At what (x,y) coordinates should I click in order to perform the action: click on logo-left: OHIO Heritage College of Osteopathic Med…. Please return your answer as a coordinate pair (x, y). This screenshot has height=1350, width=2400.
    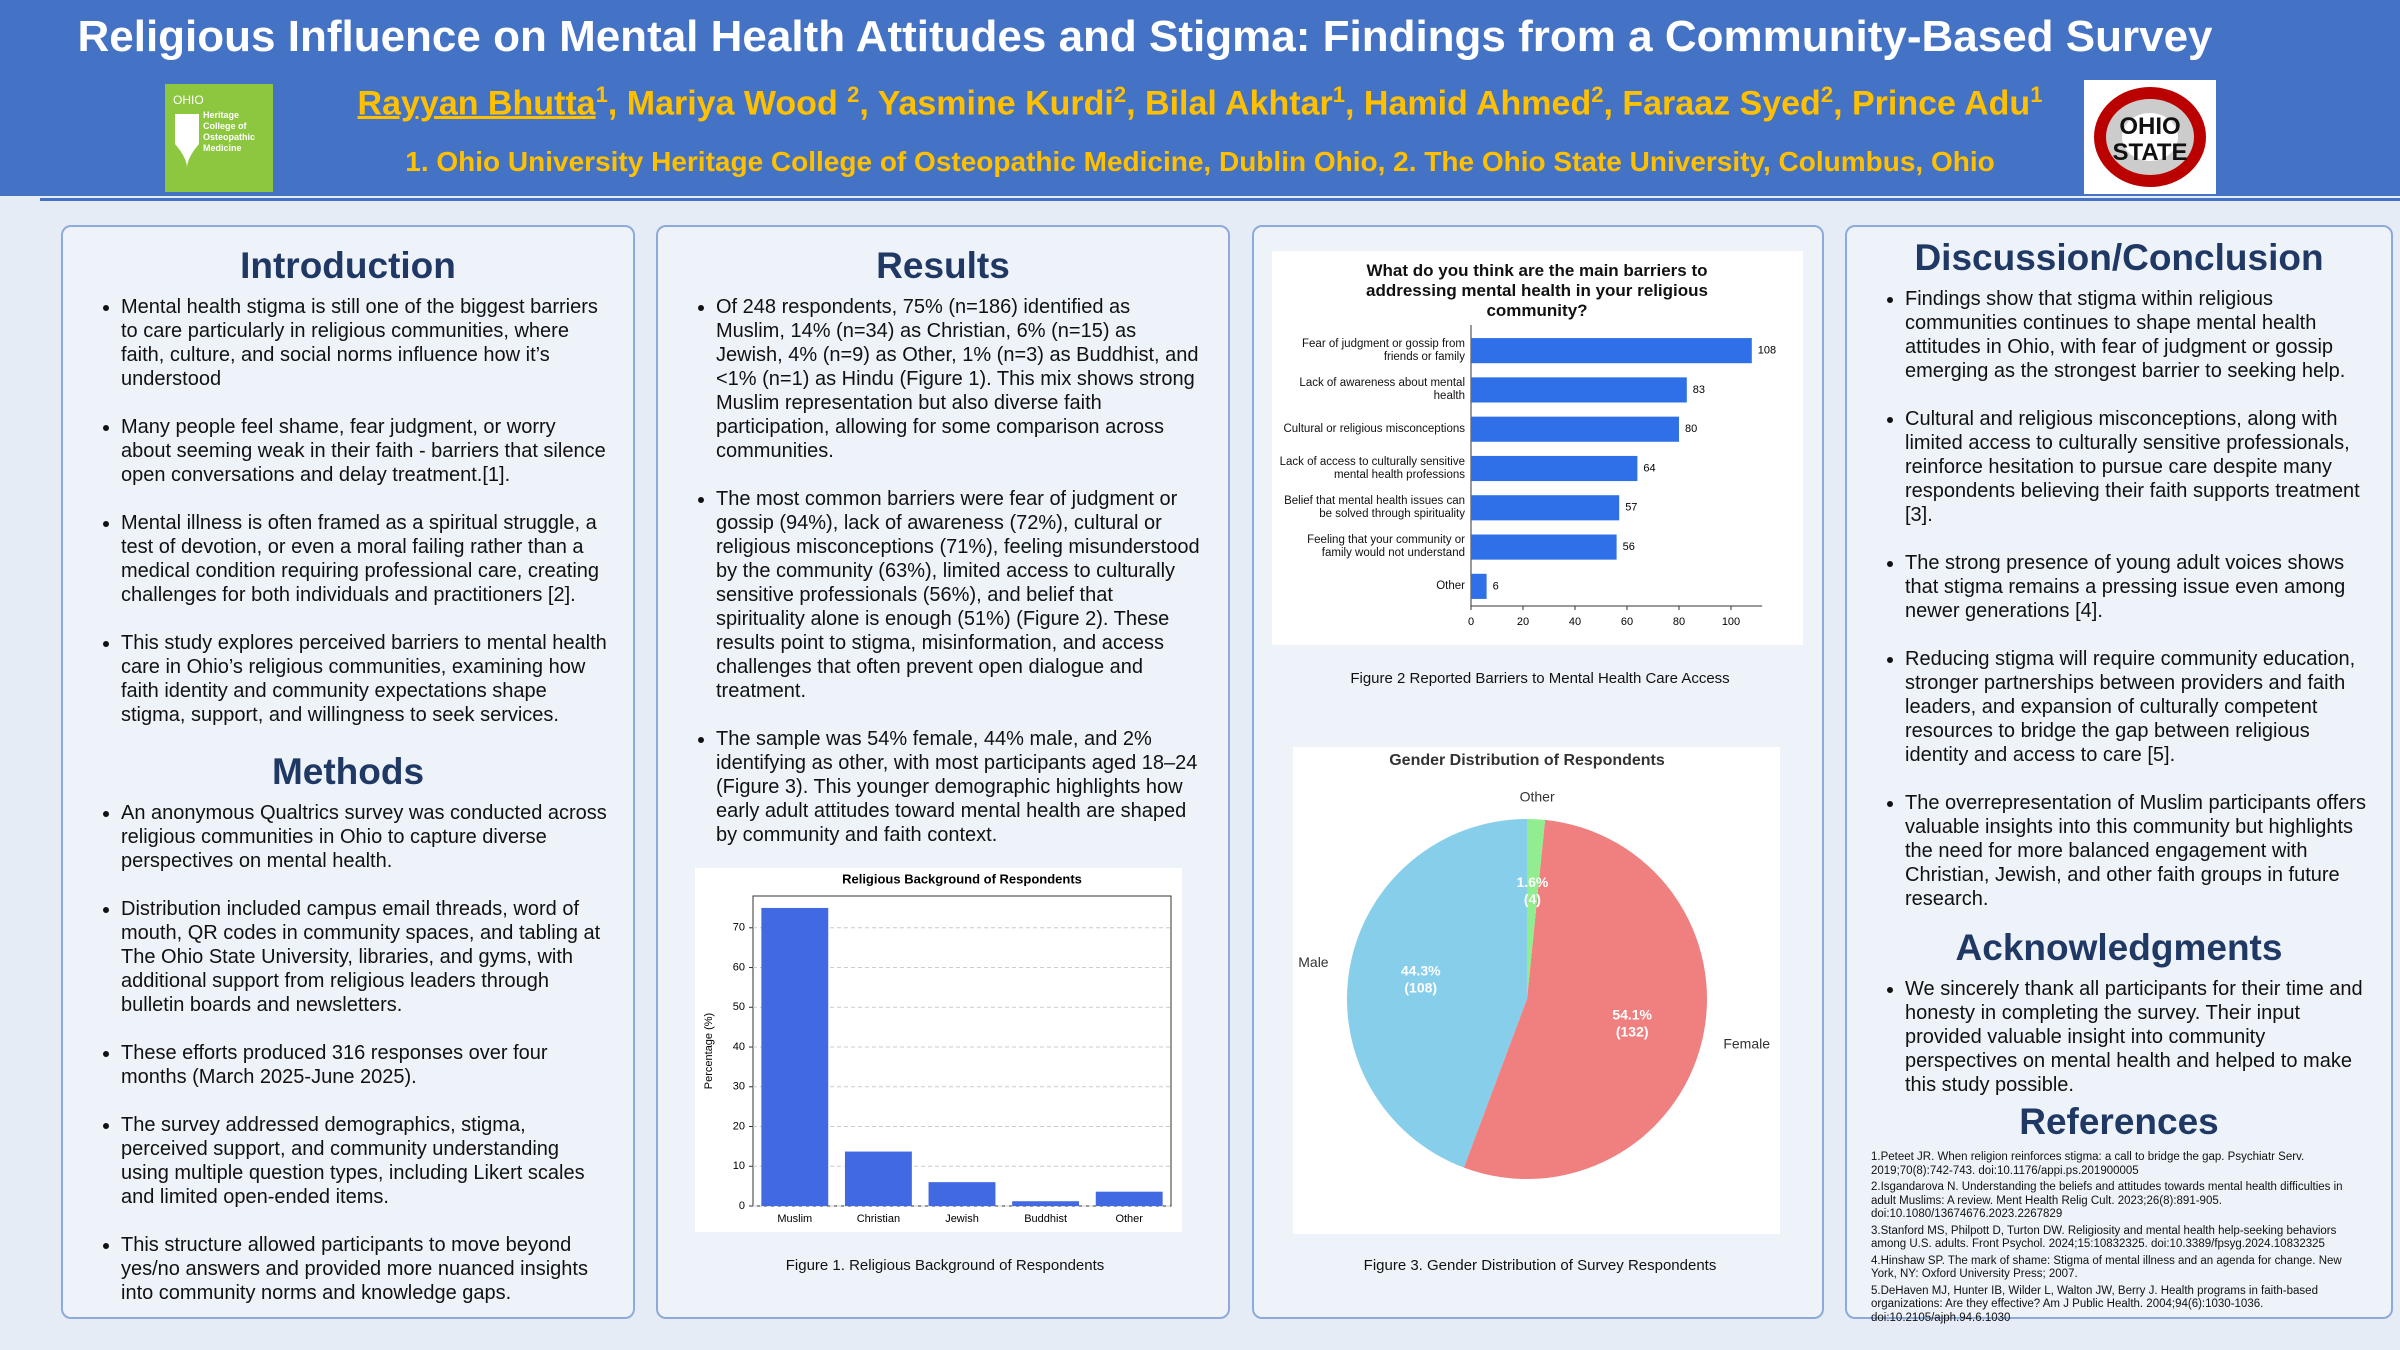
    Looking at the image, I should click on (219, 138).